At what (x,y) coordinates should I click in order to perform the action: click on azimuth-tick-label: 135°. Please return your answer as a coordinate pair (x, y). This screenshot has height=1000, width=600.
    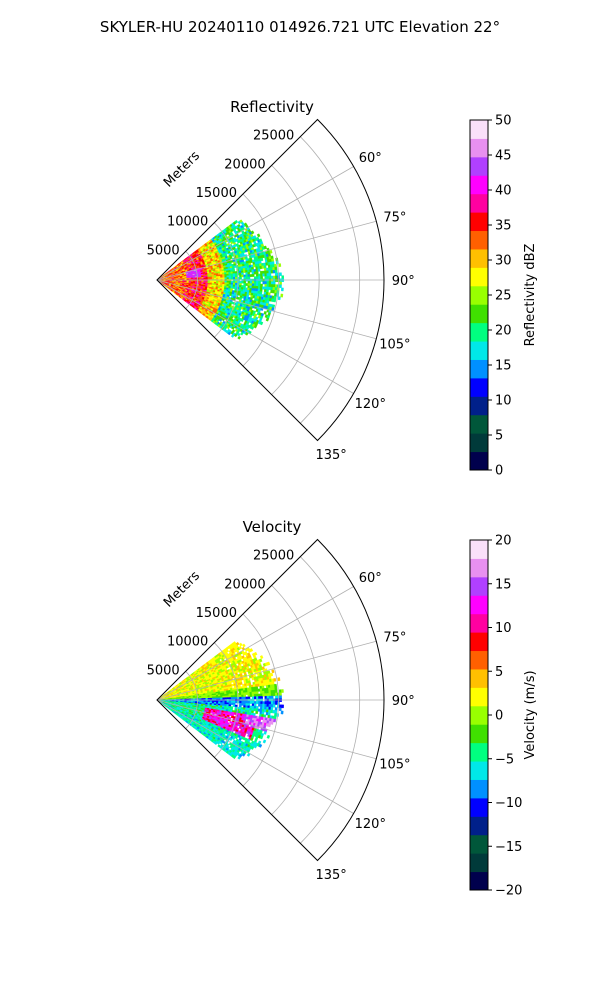
    Looking at the image, I should click on (330, 455).